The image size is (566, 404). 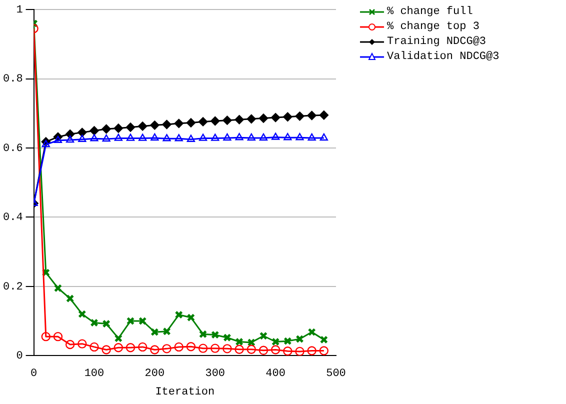 What do you see at coordinates (12, 148) in the screenshot?
I see `y-tick-label: 0.6` at bounding box center [12, 148].